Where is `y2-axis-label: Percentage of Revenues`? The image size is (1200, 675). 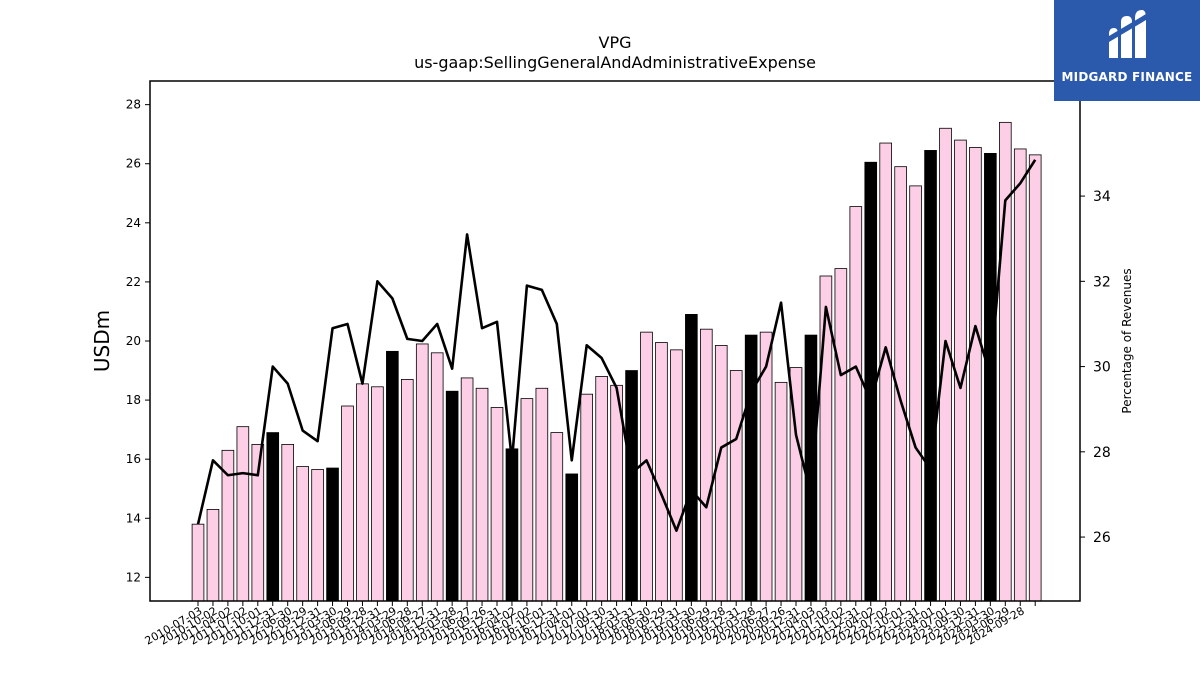 y2-axis-label: Percentage of Revenues is located at coordinates (1127, 340).